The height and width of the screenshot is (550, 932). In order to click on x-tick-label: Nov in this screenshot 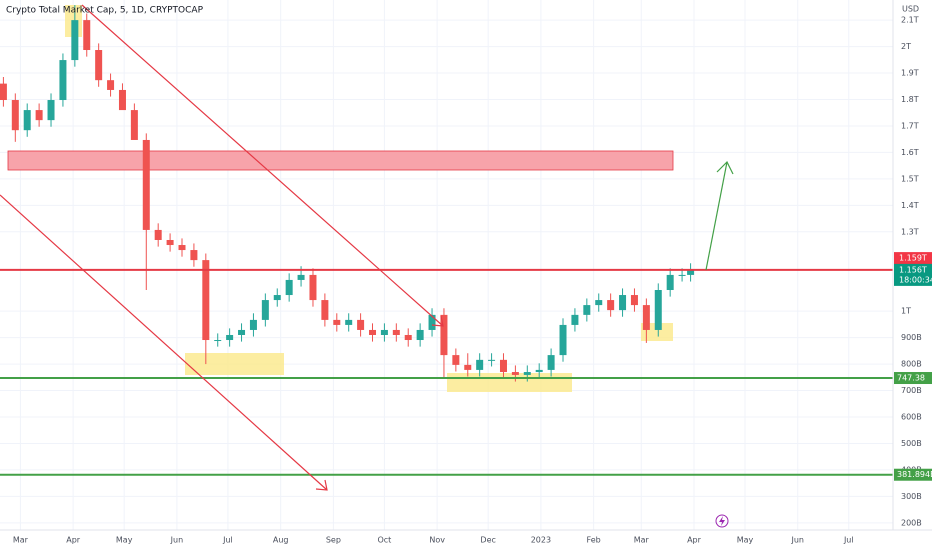, I will do `click(437, 540)`.